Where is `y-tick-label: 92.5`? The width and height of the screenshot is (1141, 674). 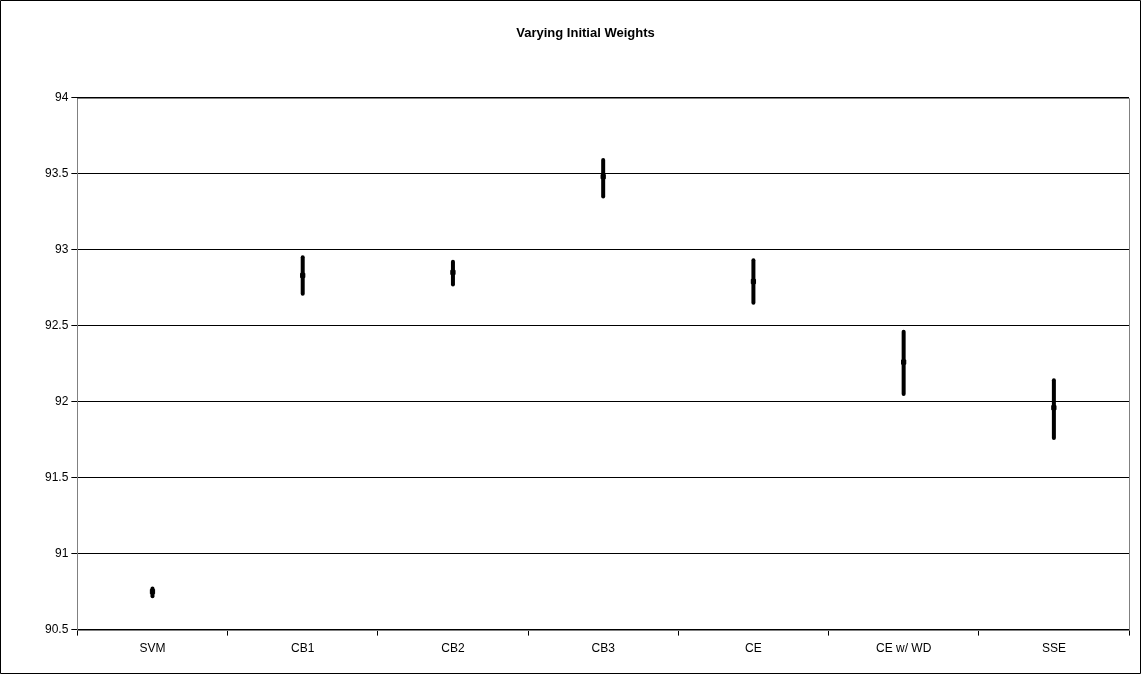 y-tick-label: 92.5 is located at coordinates (57, 324).